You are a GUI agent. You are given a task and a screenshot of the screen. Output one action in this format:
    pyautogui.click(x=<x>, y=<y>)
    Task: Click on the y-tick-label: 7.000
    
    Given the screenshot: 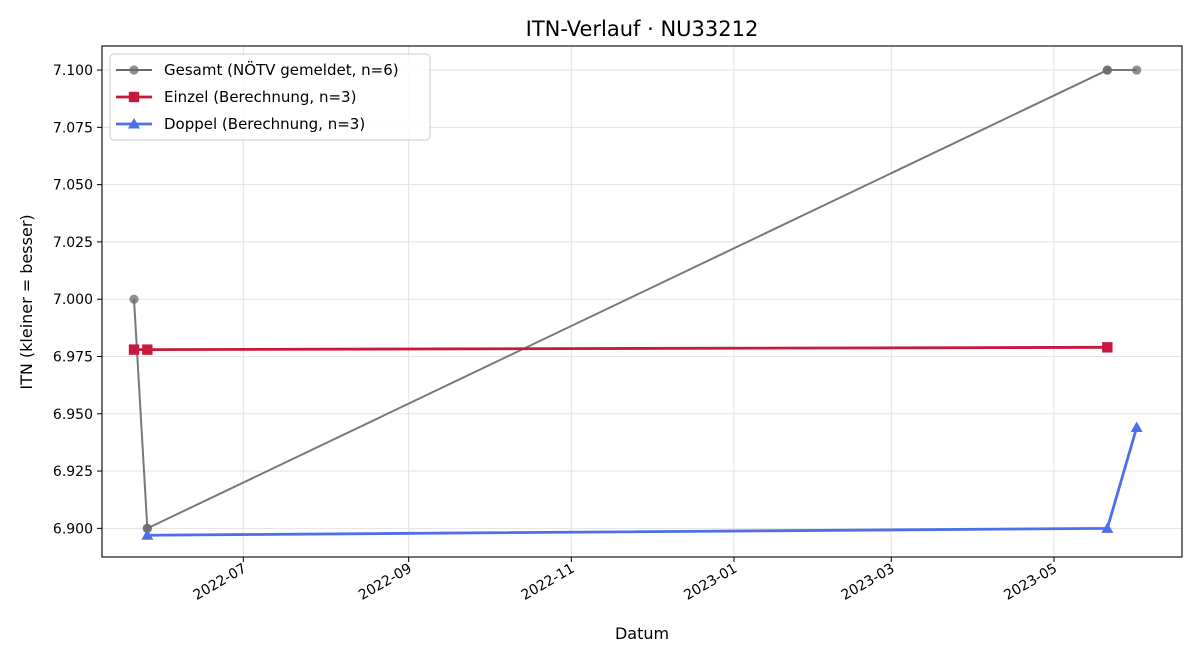 What is the action you would take?
    pyautogui.click(x=73, y=300)
    